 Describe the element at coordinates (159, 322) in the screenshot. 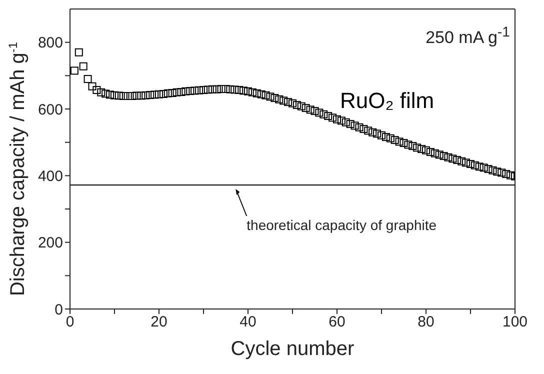

I see `x-tick-label: 20` at that location.